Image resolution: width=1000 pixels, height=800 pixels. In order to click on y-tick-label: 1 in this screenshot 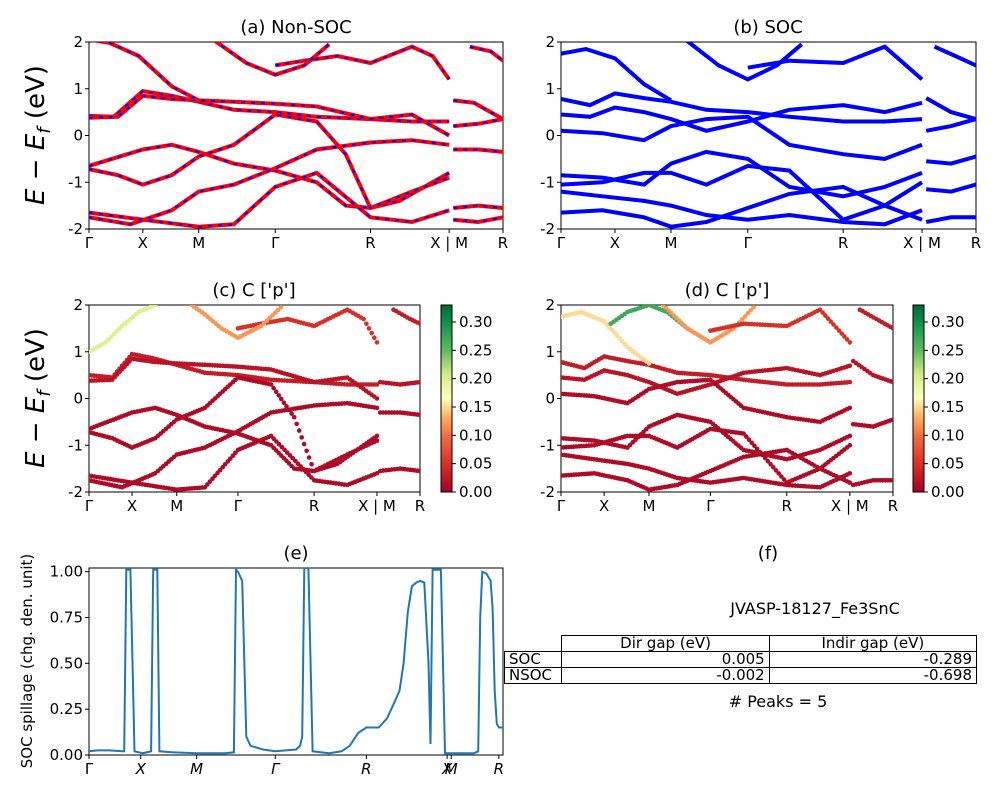, I will do `click(550, 352)`.